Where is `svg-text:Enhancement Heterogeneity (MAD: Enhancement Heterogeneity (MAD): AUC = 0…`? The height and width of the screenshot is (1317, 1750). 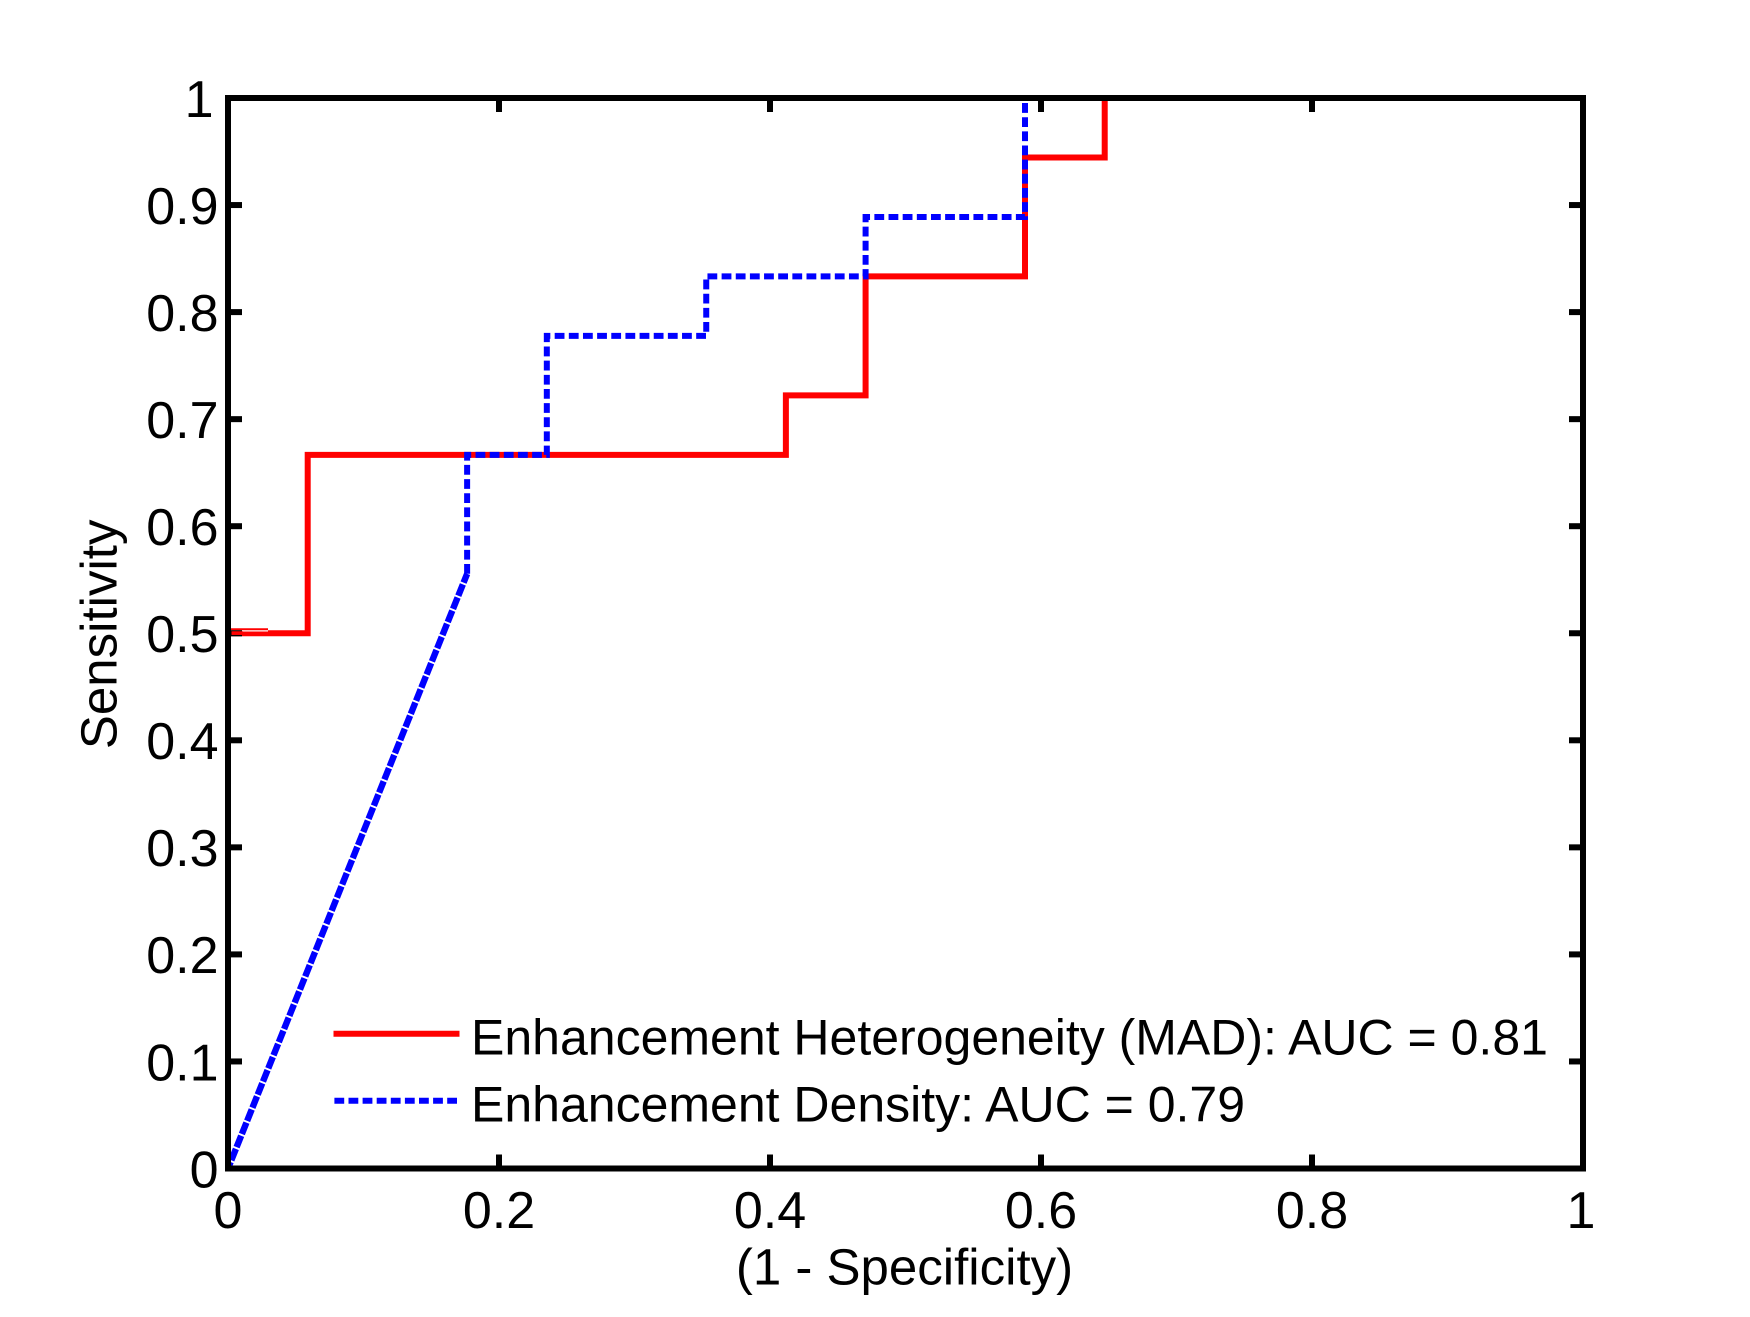
svg-text:Enhancement Heterogeneity (MAD: Enhancement Heterogeneity (MAD): AUC = 0… is located at coordinates (1009, 1037).